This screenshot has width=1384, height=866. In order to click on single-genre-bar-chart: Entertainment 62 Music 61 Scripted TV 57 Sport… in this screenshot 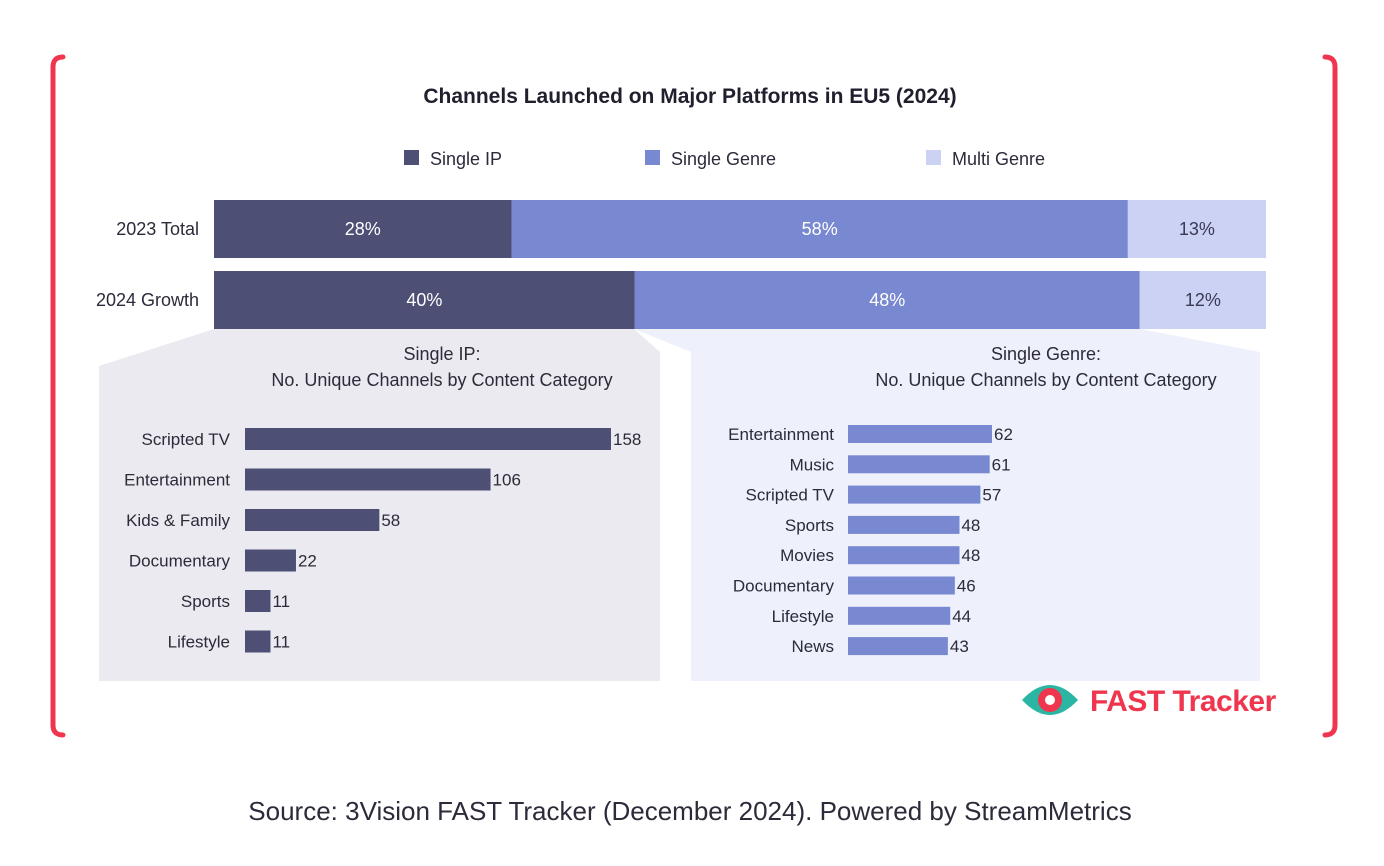, I will do `click(870, 540)`.